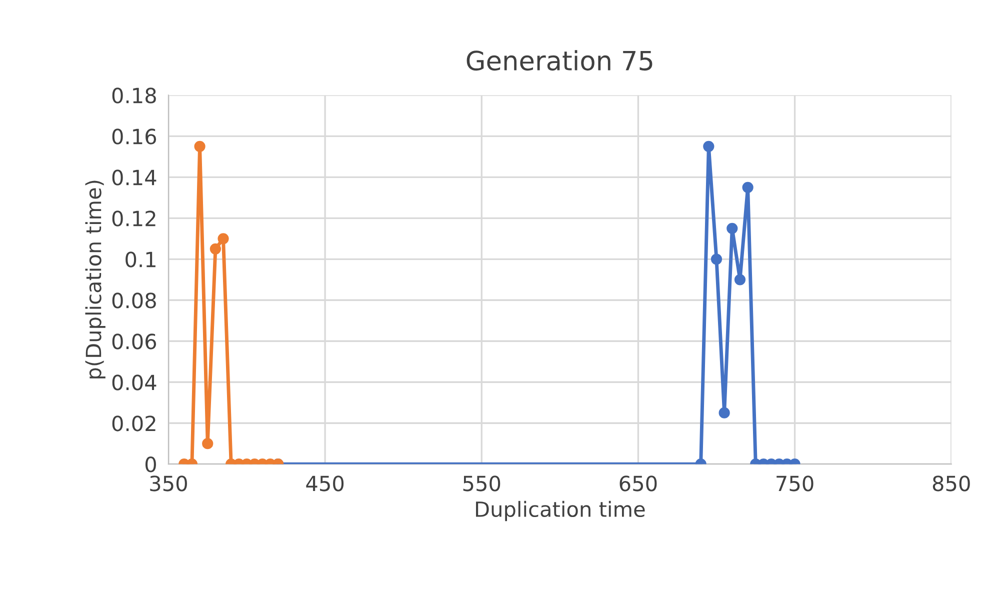  Describe the element at coordinates (638, 484) in the screenshot. I see `x-tick-label: 650` at that location.